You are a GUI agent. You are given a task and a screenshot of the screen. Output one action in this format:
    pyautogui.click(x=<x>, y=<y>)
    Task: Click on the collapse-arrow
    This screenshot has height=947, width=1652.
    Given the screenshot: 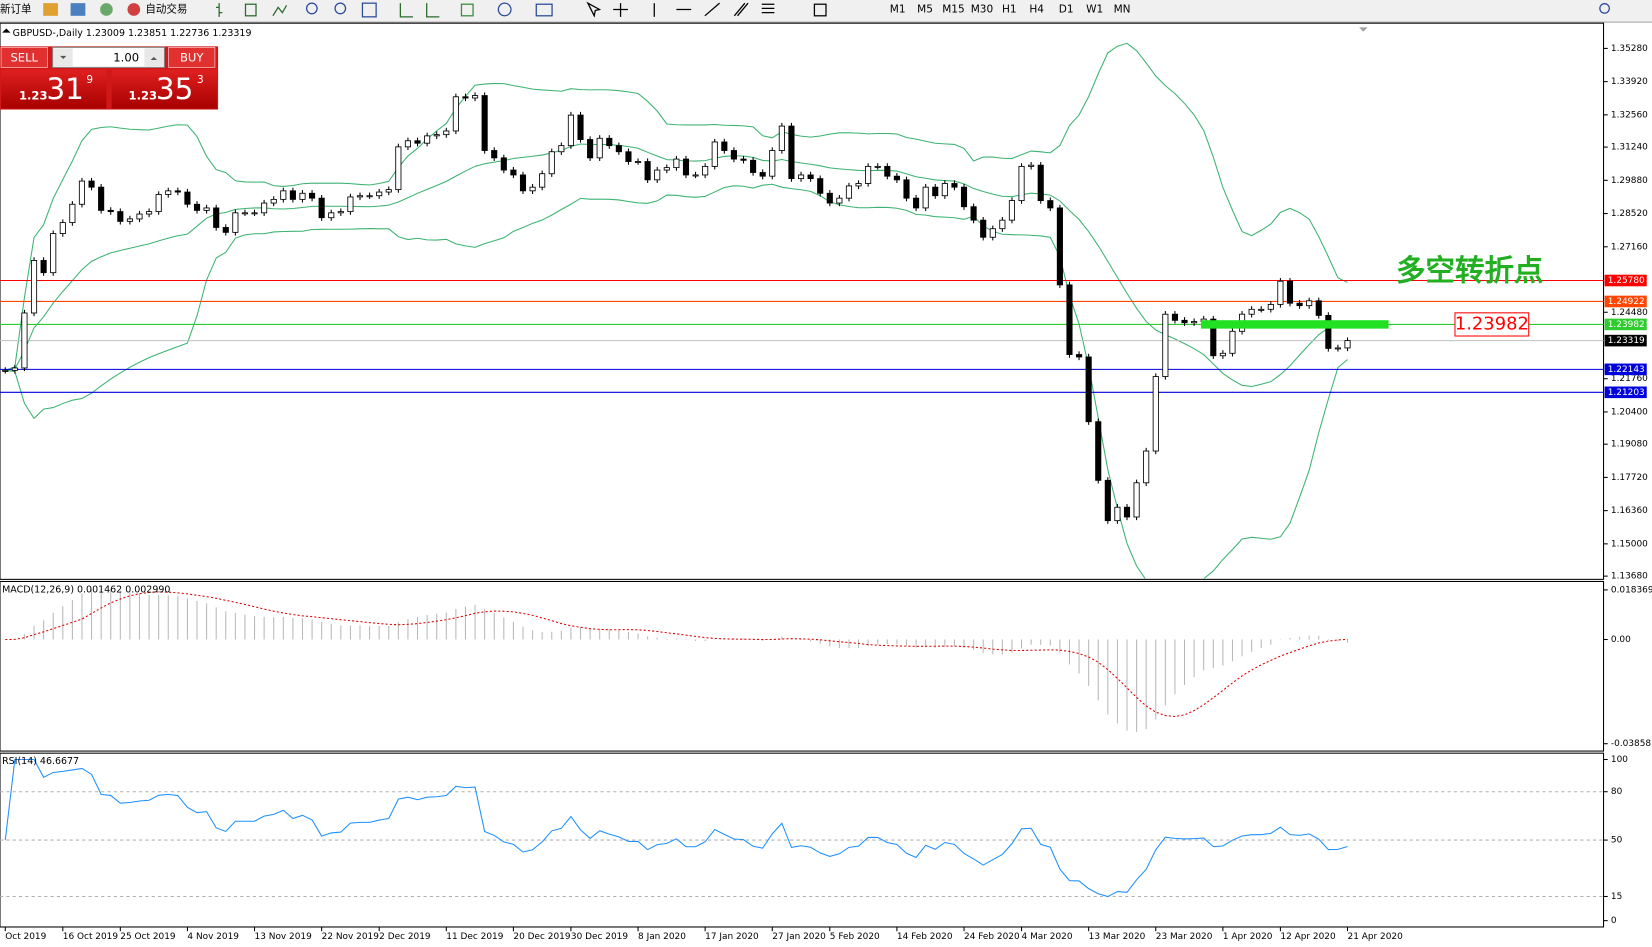 What is the action you would take?
    pyautogui.click(x=6, y=30)
    